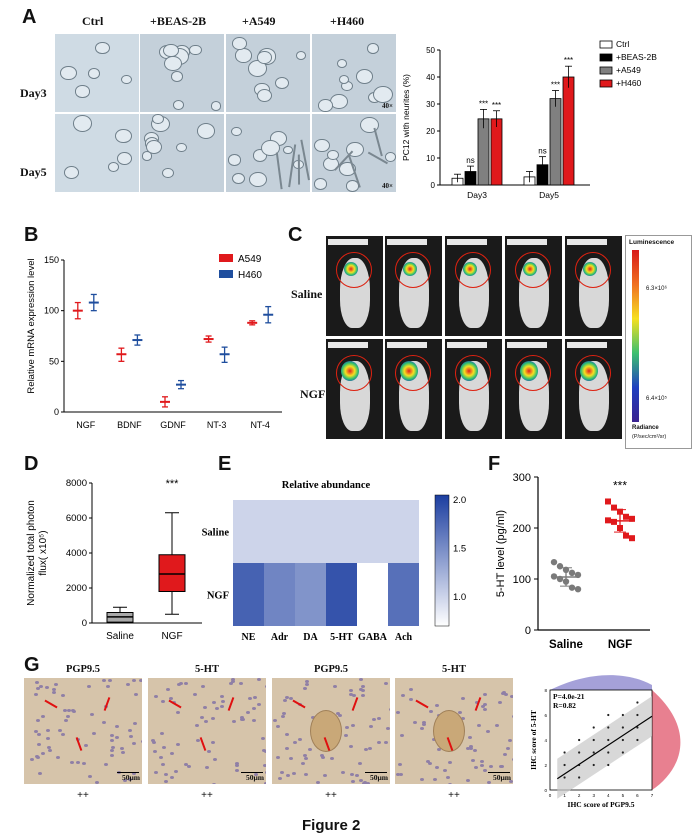 This screenshot has height=840, width=695. Describe the element at coordinates (305, 160) in the screenshot. I see `neurite-shape` at that location.